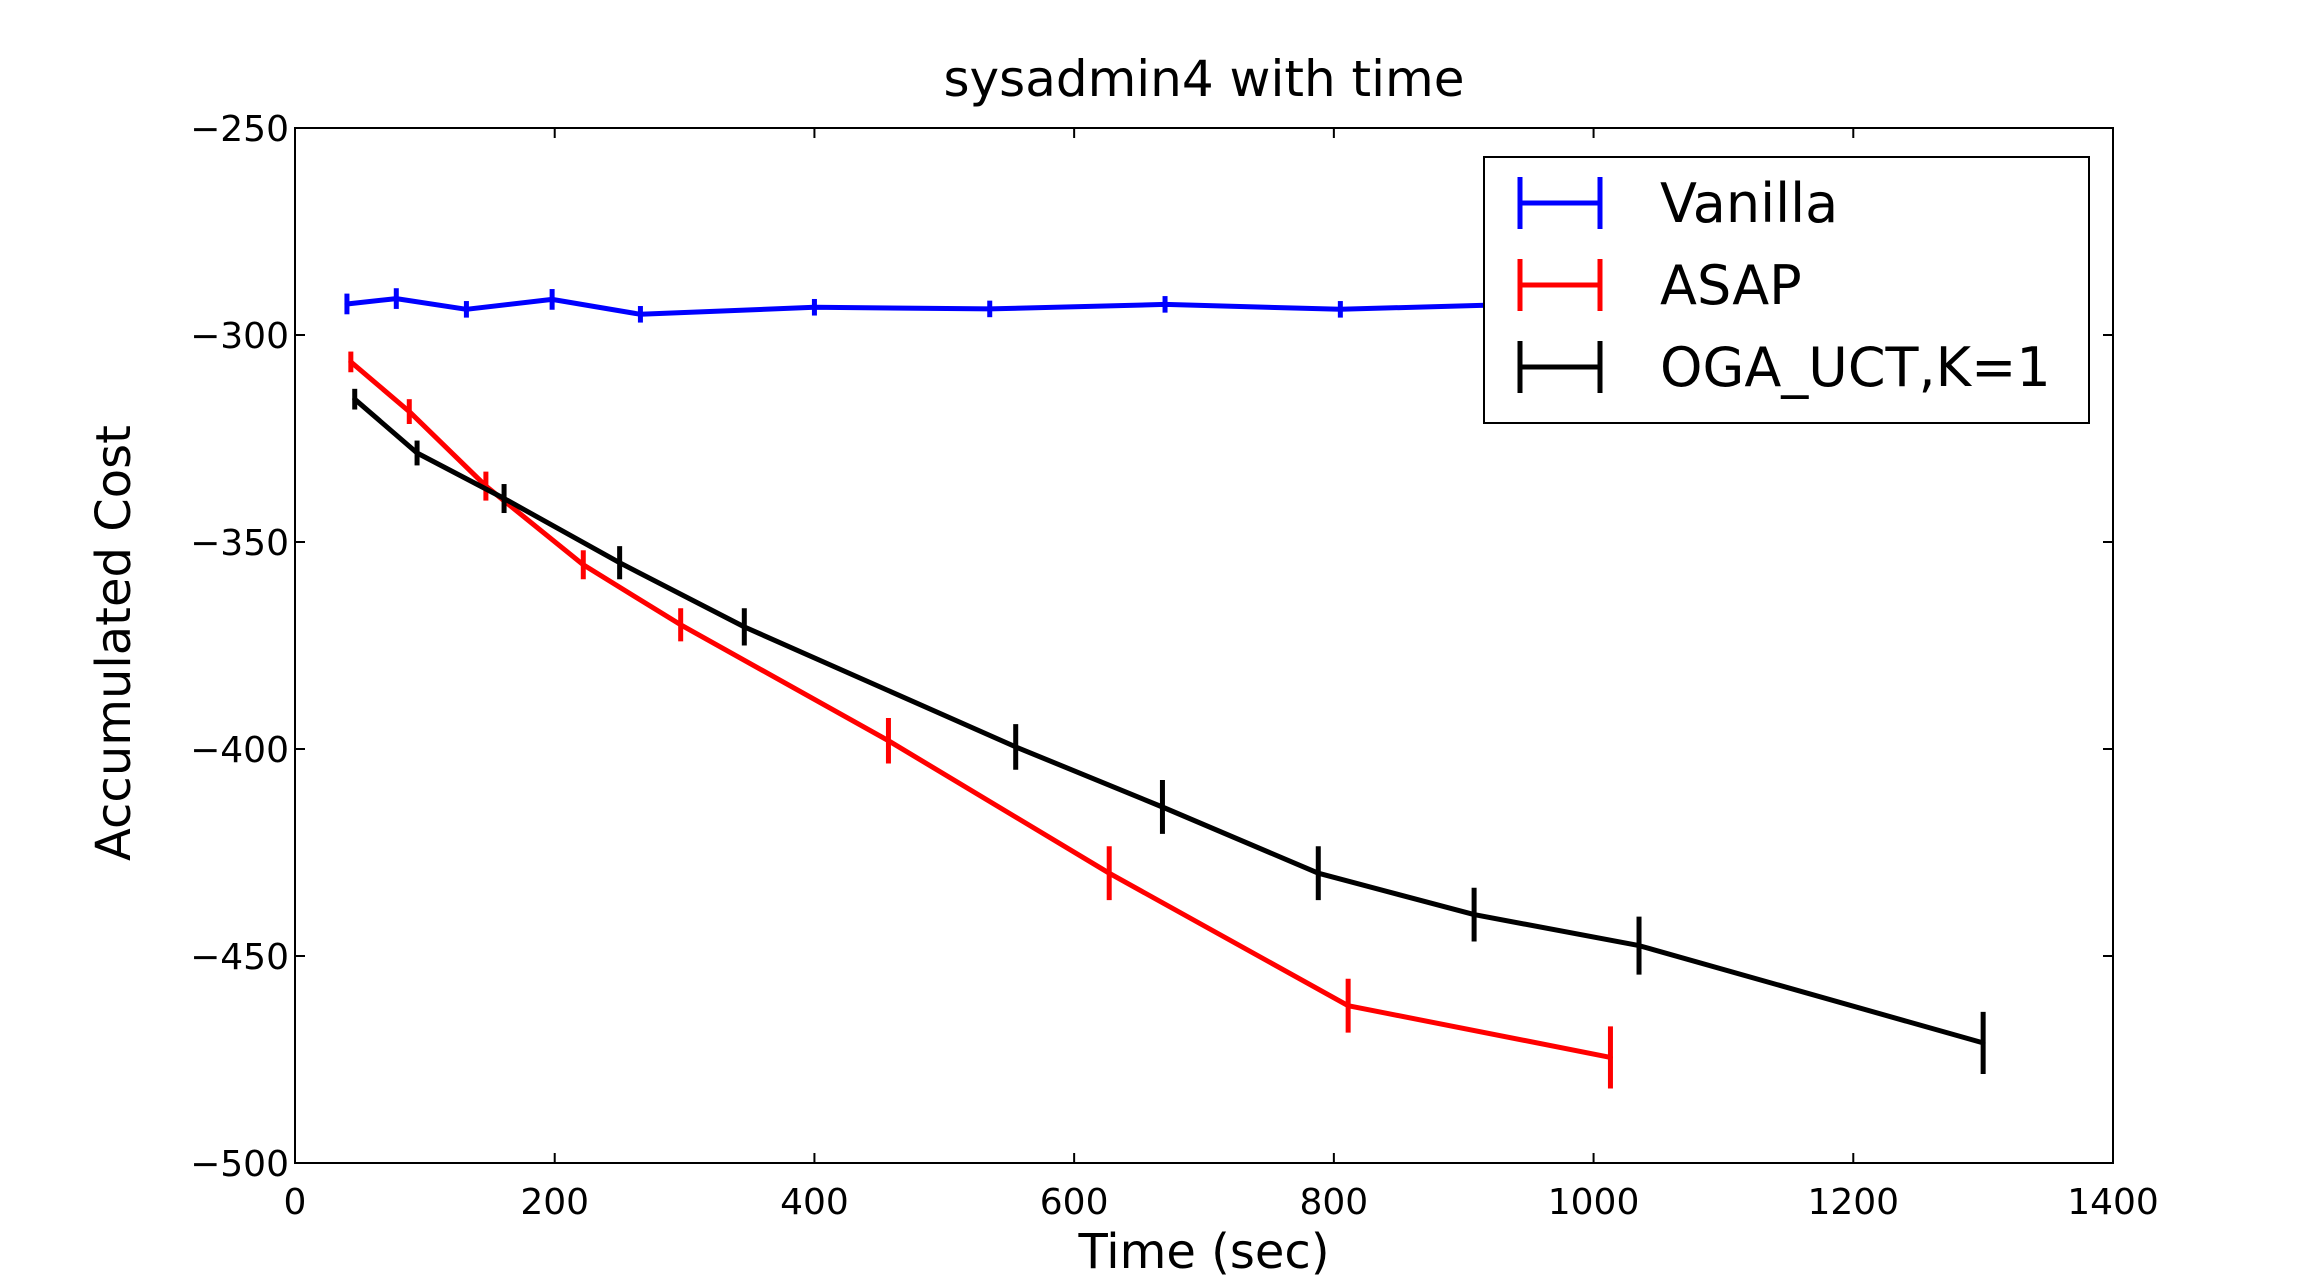  What do you see at coordinates (1853, 1202) in the screenshot?
I see `x-tick-label: 1200` at bounding box center [1853, 1202].